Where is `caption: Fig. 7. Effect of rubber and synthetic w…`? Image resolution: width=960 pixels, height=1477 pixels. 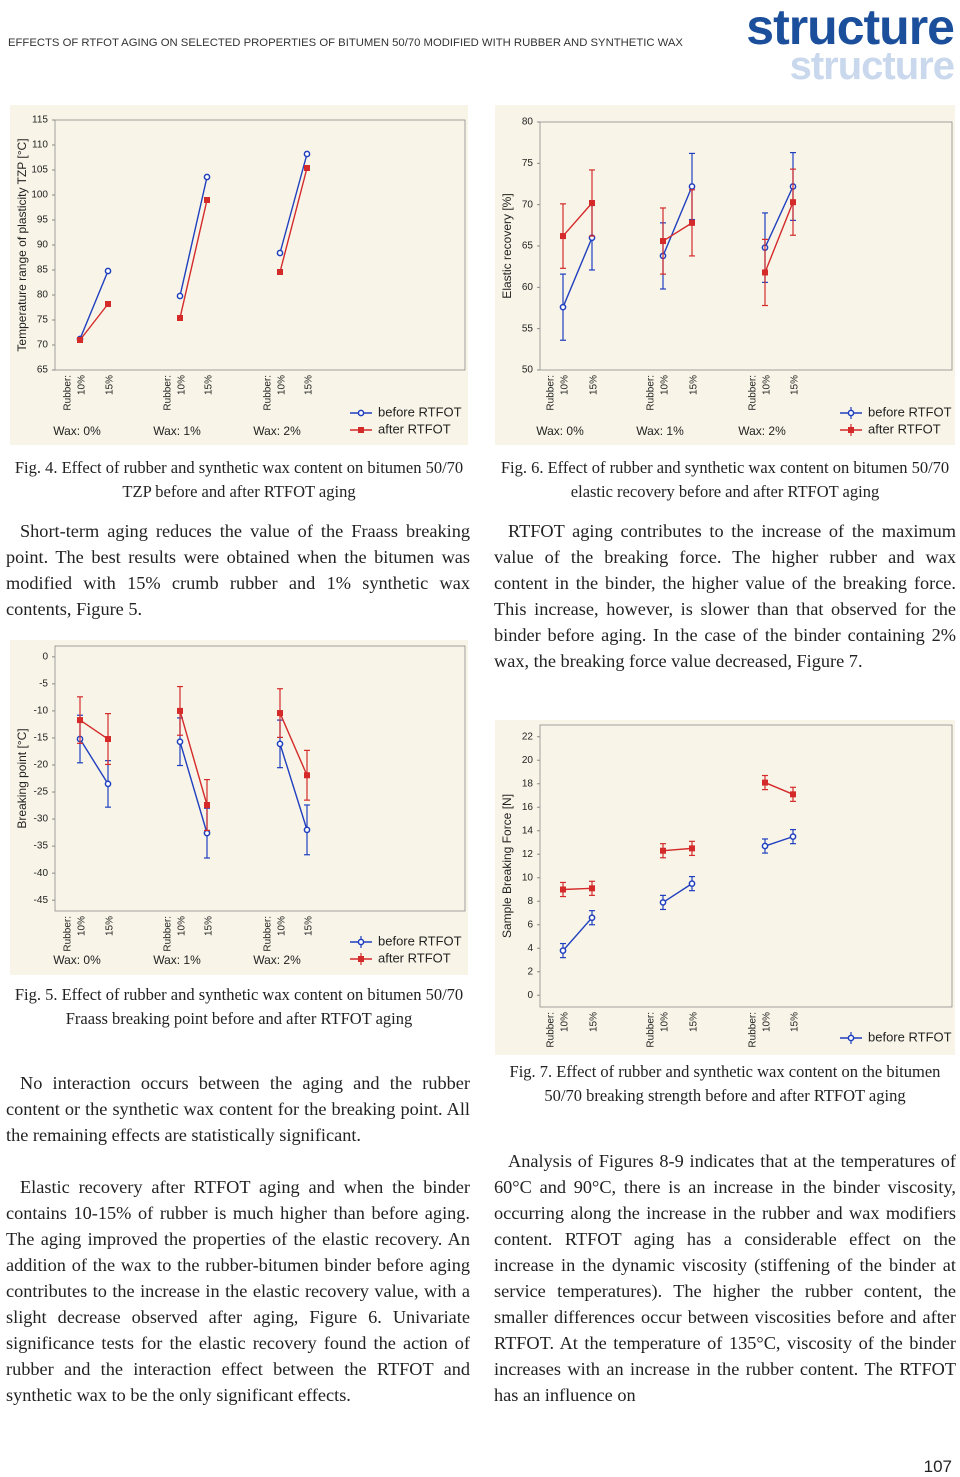
caption: Fig. 7. Effect of rubber and synthetic w… is located at coordinates (725, 1083).